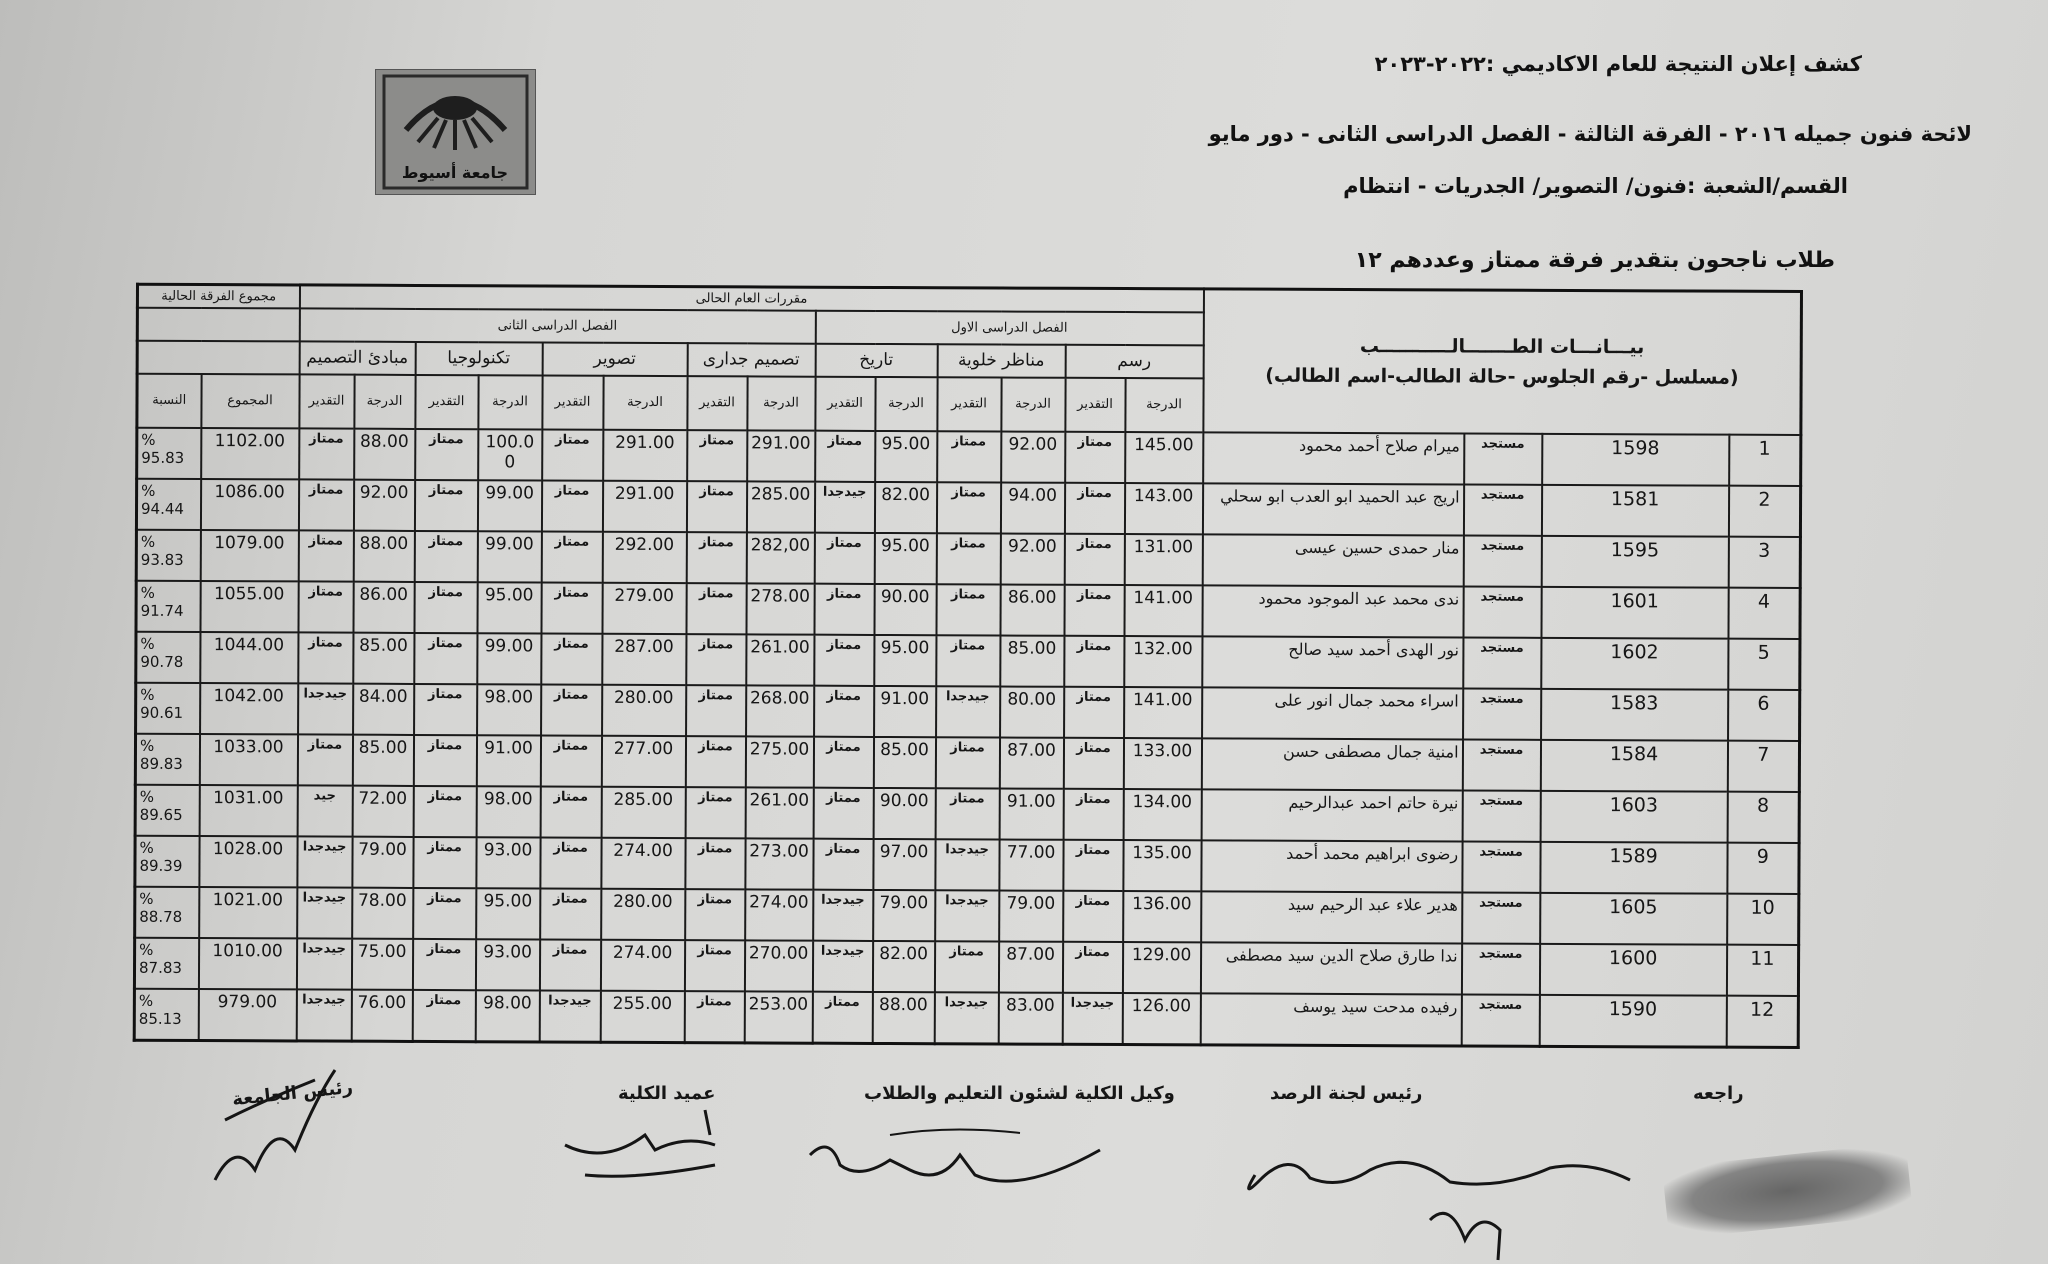 This screenshot has height=1264, width=2048. I want to click on grade-cell: 94.00, so click(1032, 508).